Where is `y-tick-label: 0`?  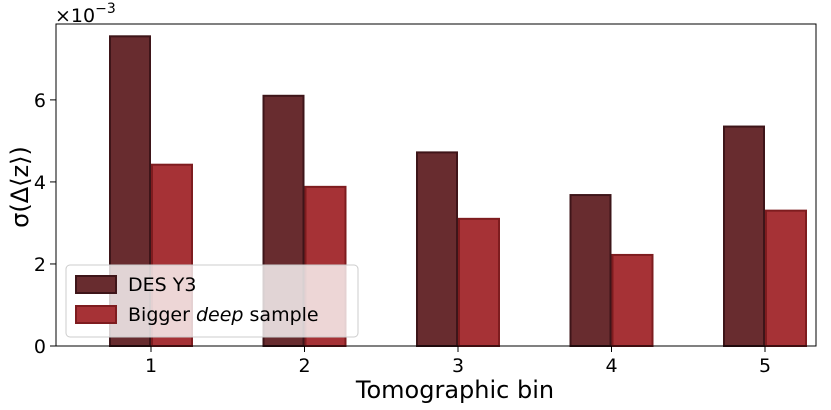 y-tick-label: 0 is located at coordinates (40, 347).